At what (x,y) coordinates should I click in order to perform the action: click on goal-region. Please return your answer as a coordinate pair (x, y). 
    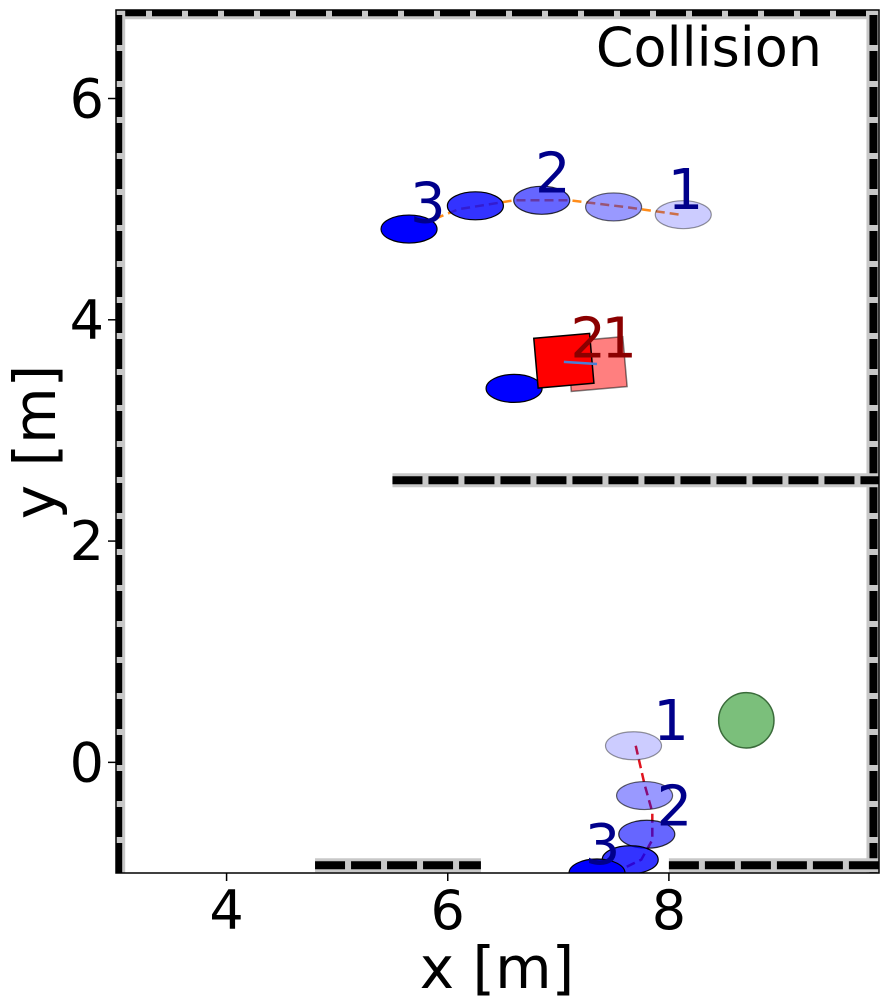
    Looking at the image, I should click on (746, 720).